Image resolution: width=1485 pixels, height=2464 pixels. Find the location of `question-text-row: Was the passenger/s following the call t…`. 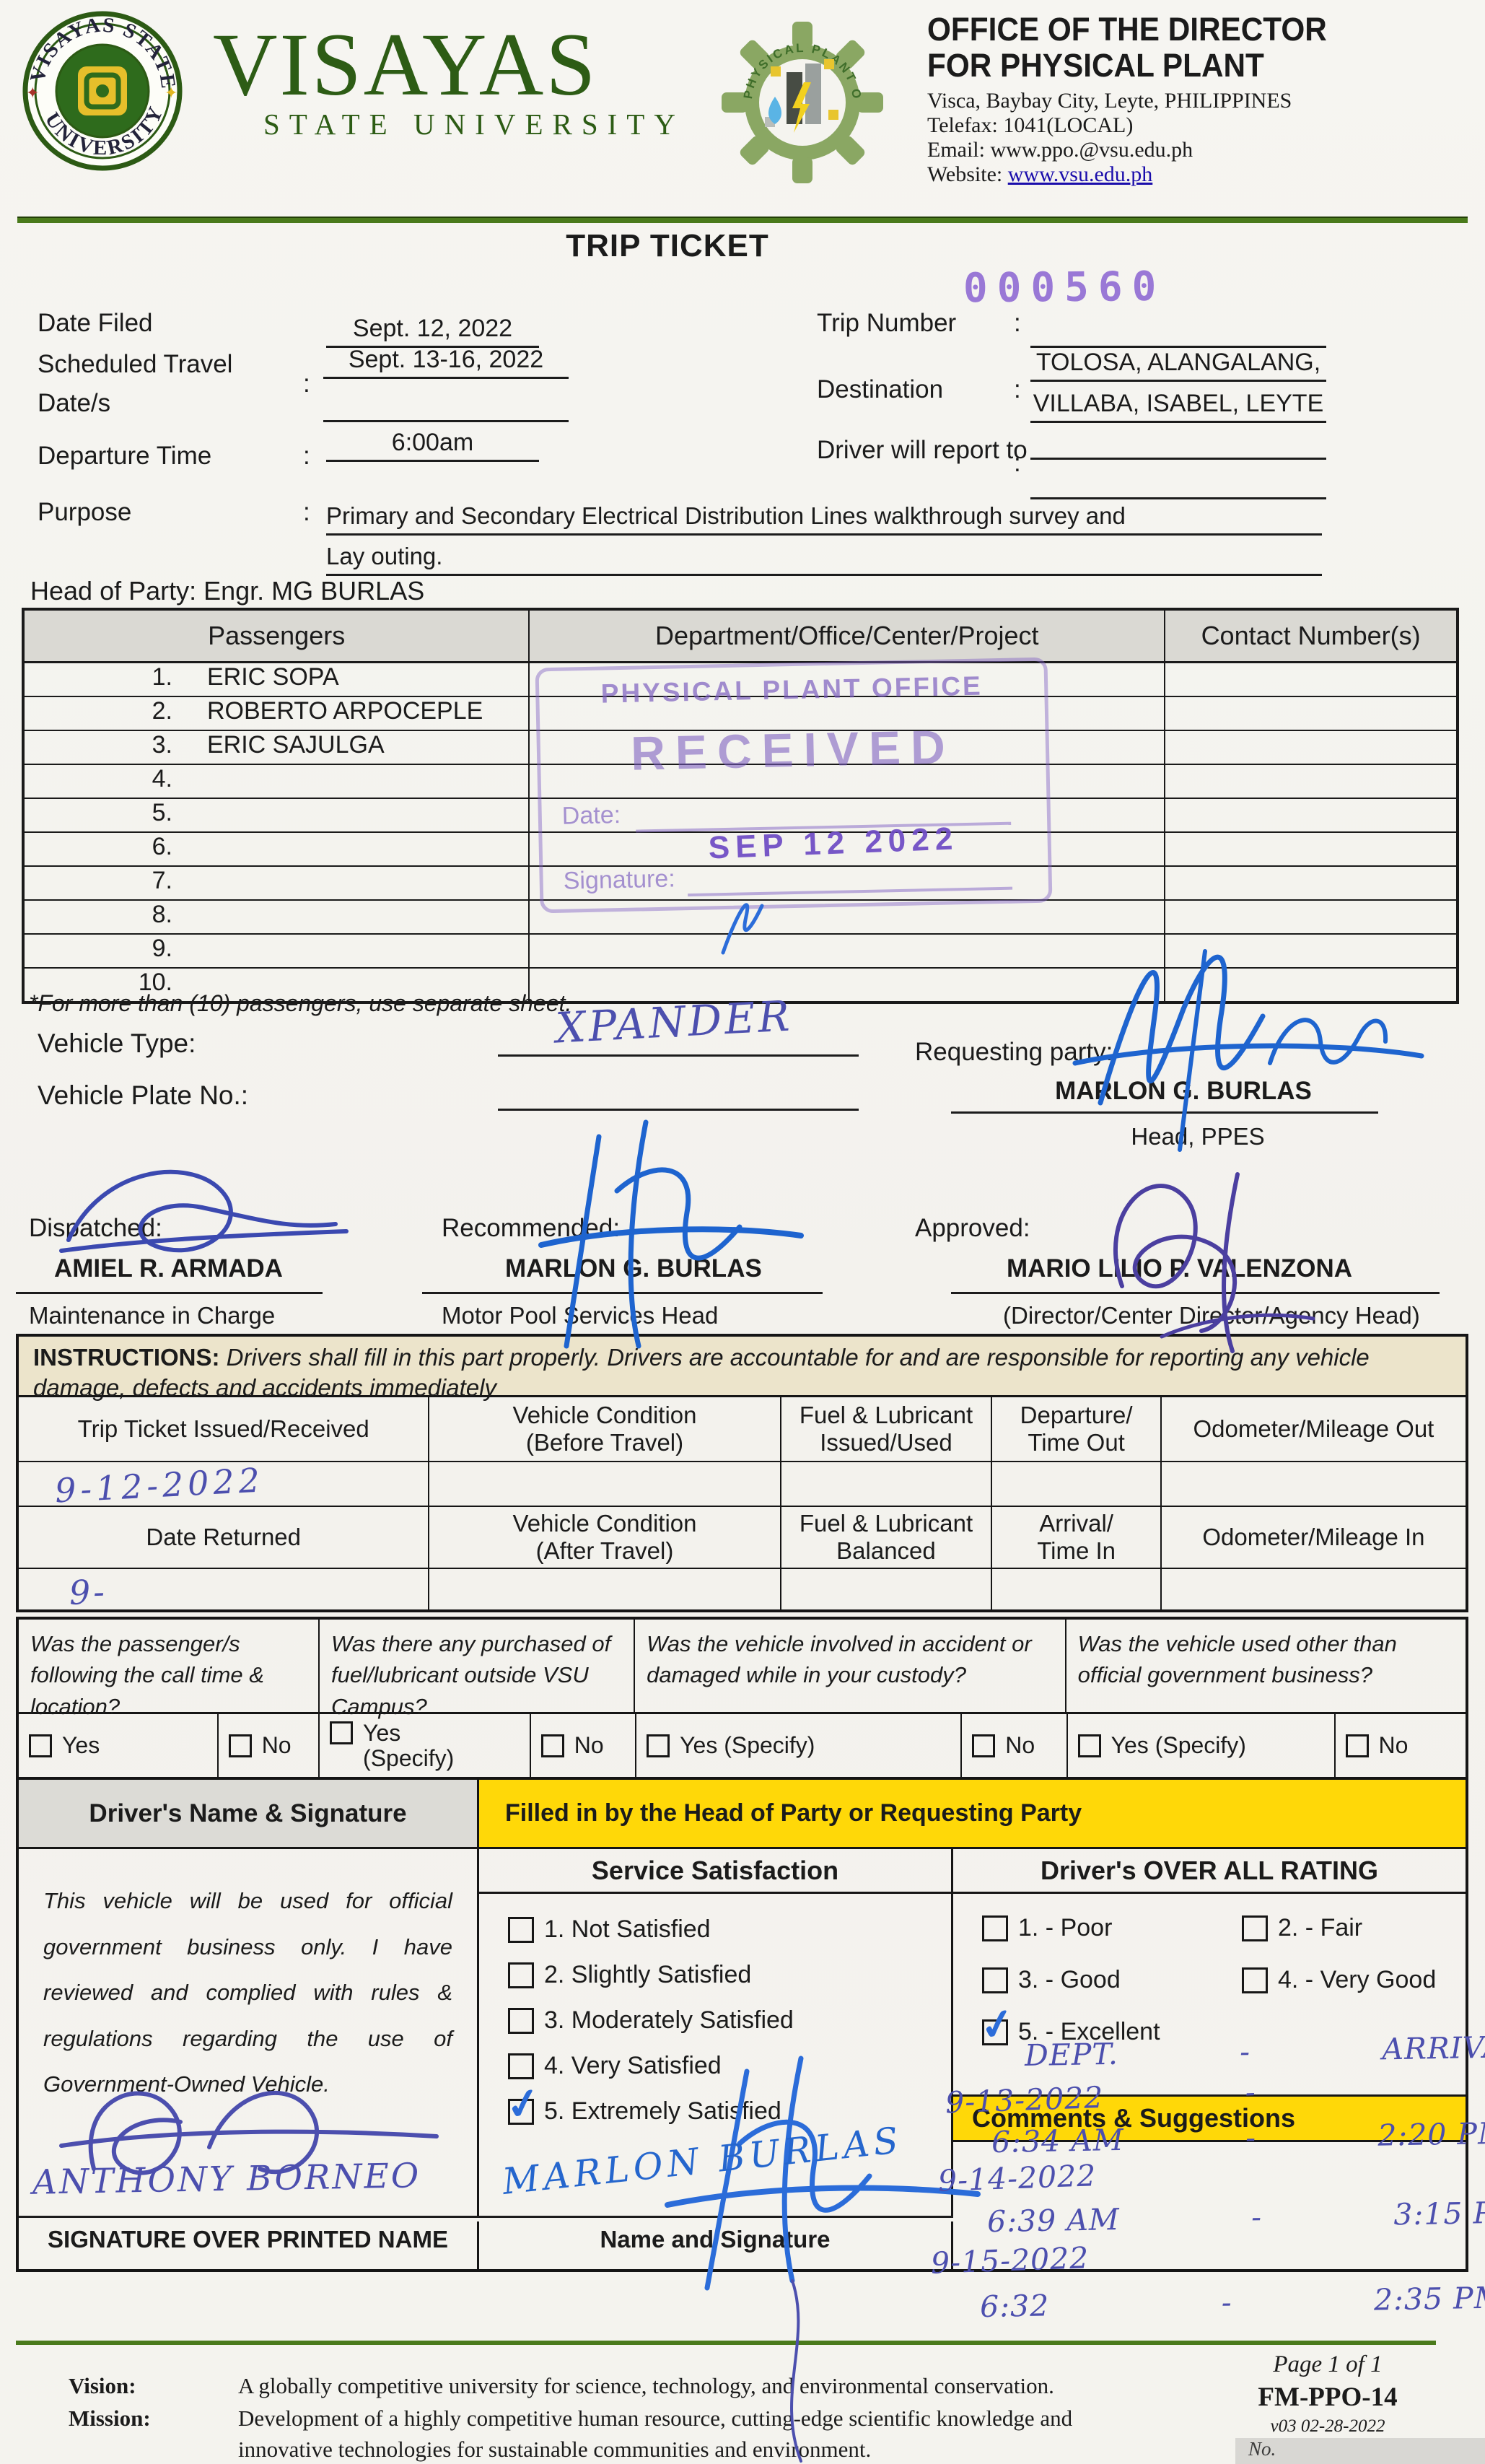

question-text-row: Was the passenger/s following the call t… is located at coordinates (742, 1669).